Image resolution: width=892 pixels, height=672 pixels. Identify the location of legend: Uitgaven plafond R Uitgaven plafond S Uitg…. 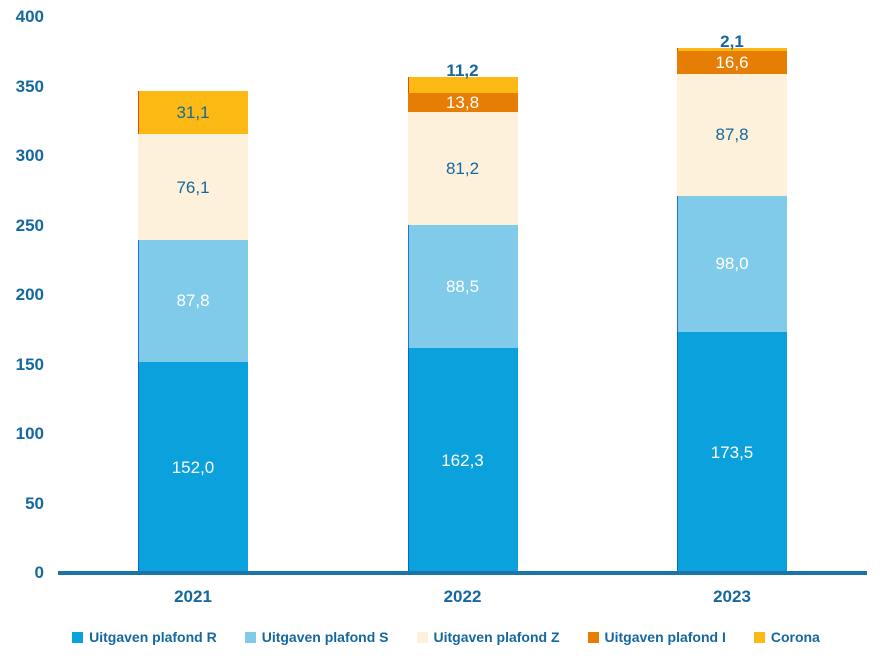
(446, 637).